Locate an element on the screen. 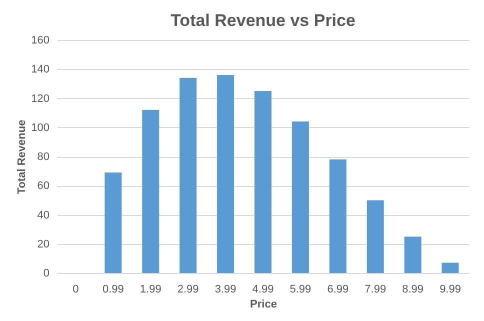 The height and width of the screenshot is (321, 484). y-tick-label: 60 is located at coordinates (43, 186).